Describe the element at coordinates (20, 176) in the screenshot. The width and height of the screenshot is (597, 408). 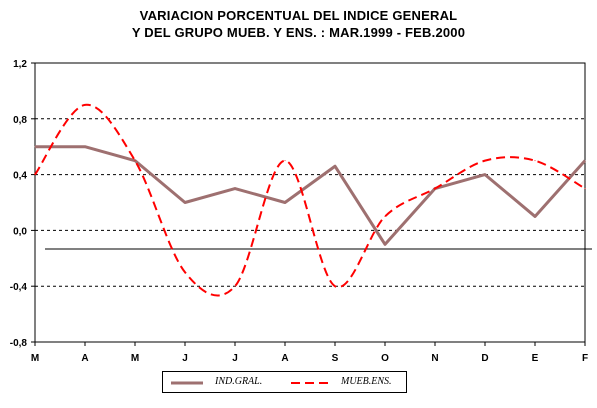
I see `y-tick-label: 0,4` at that location.